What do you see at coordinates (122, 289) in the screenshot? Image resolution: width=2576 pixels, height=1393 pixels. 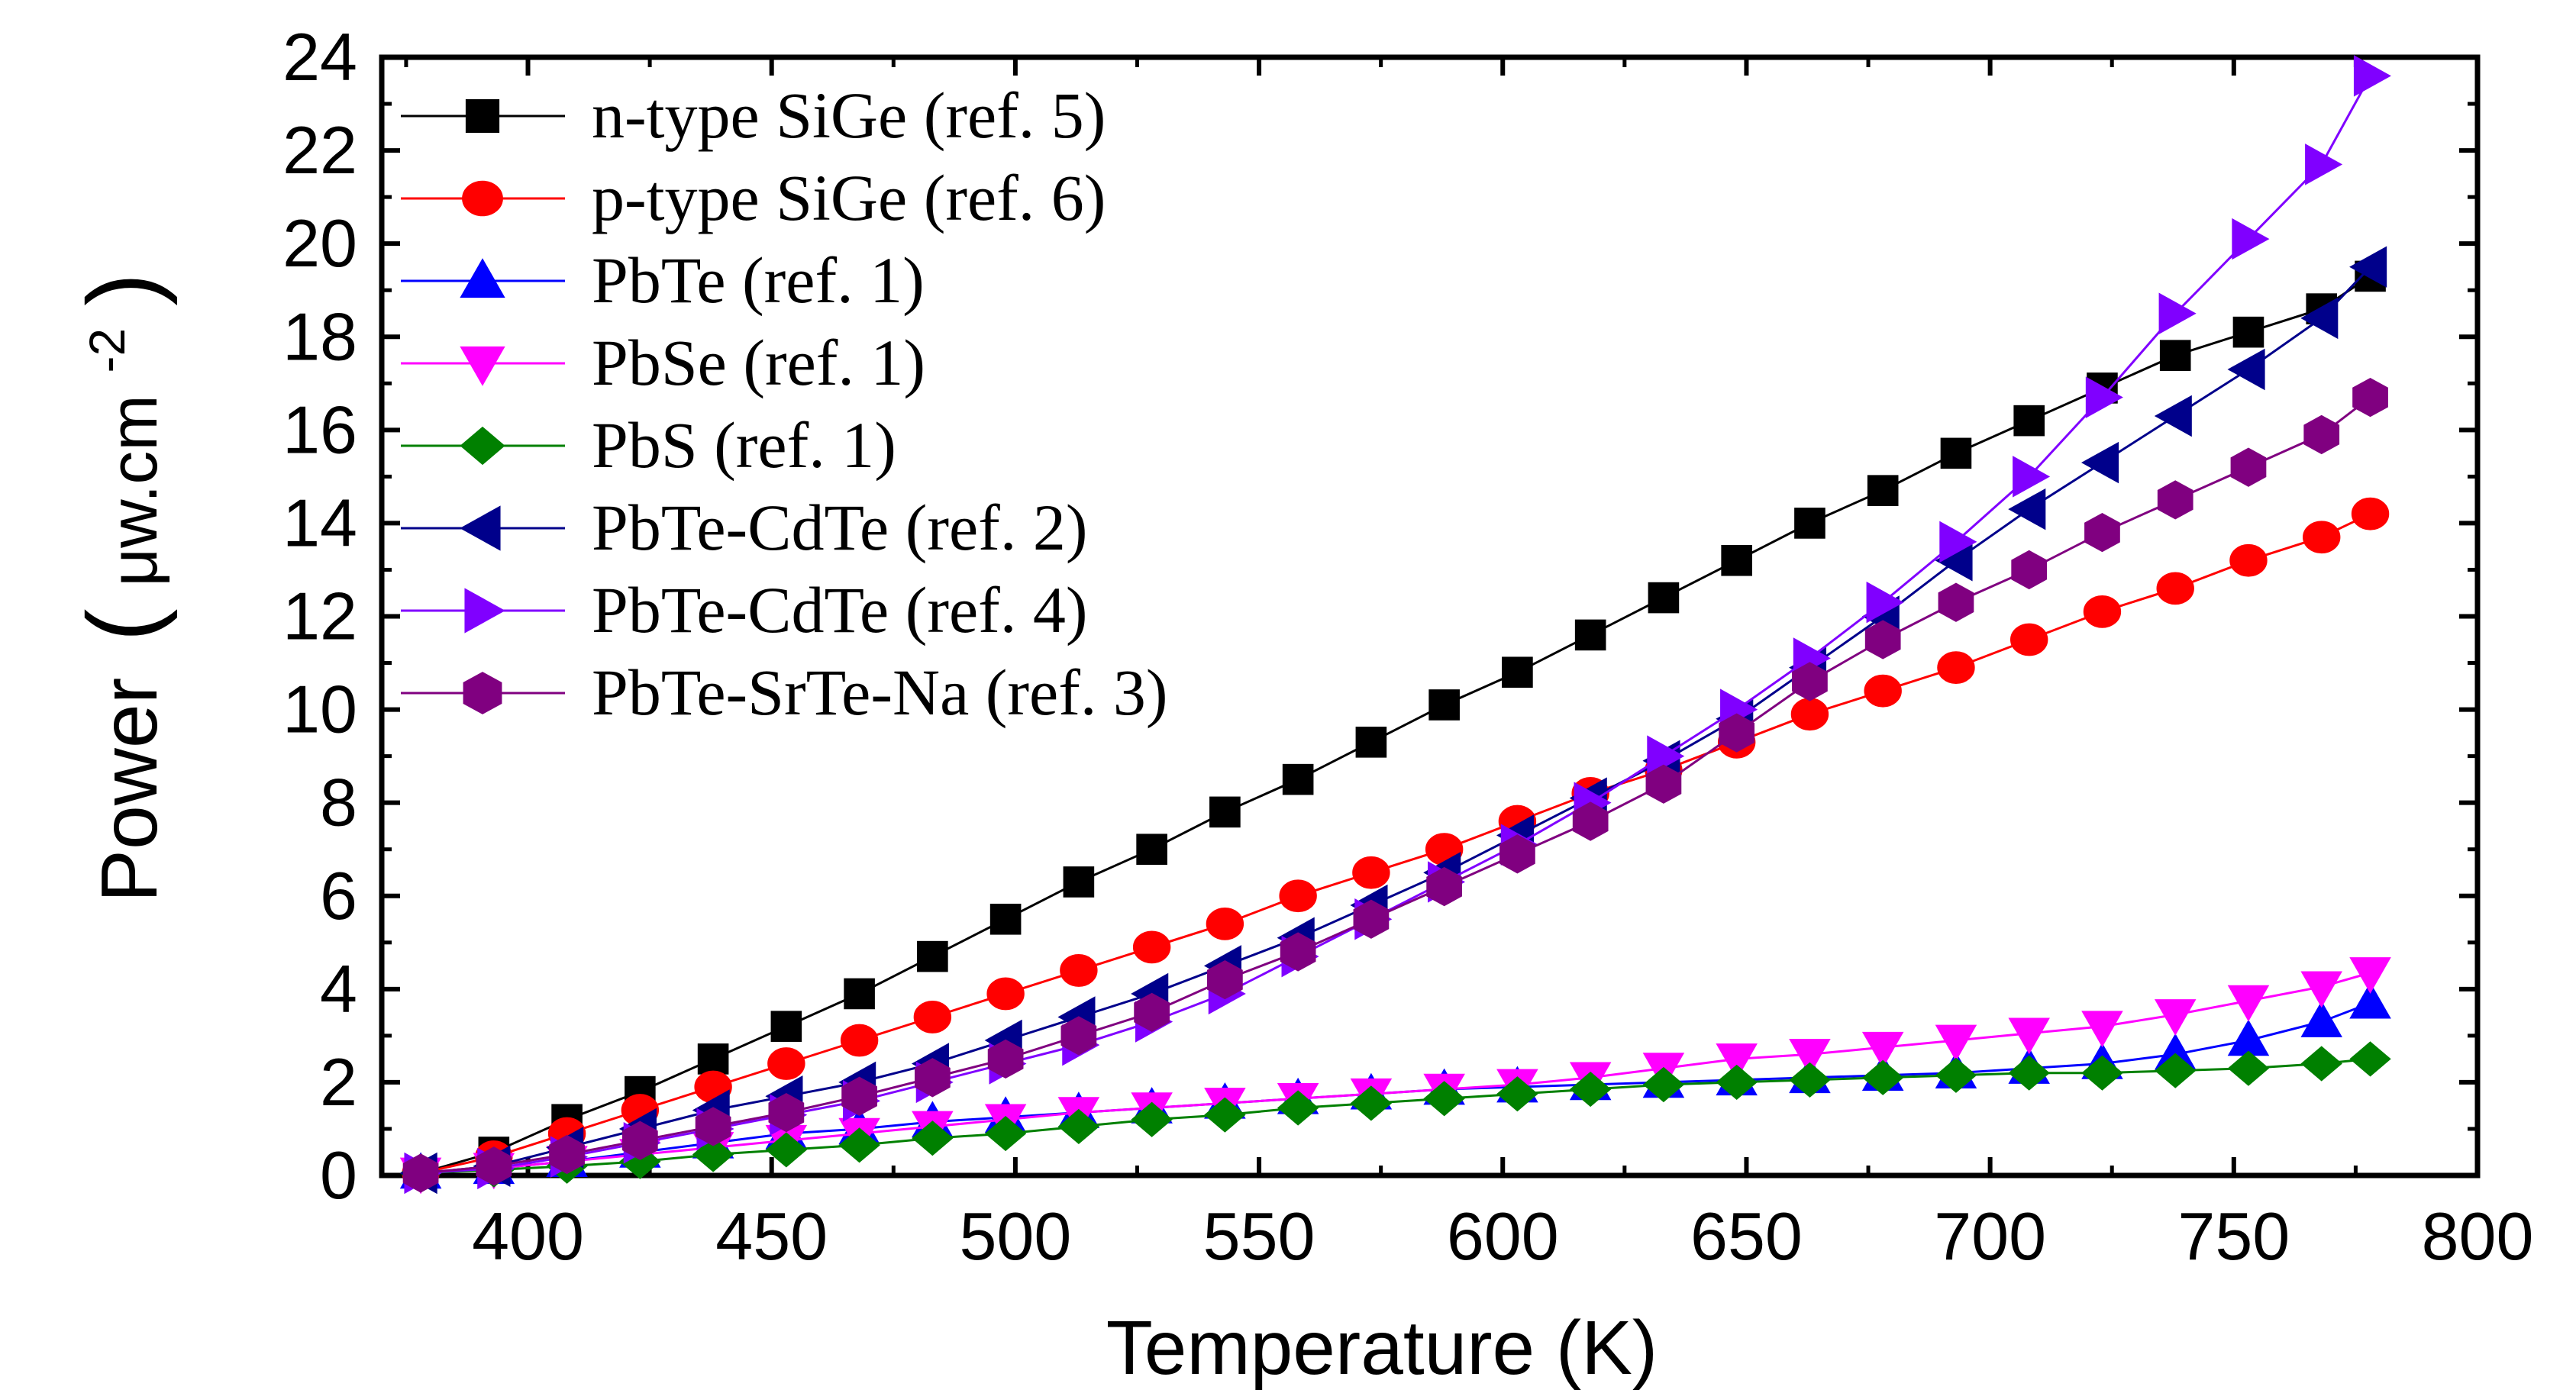 I see `y-paren-close: )` at bounding box center [122, 289].